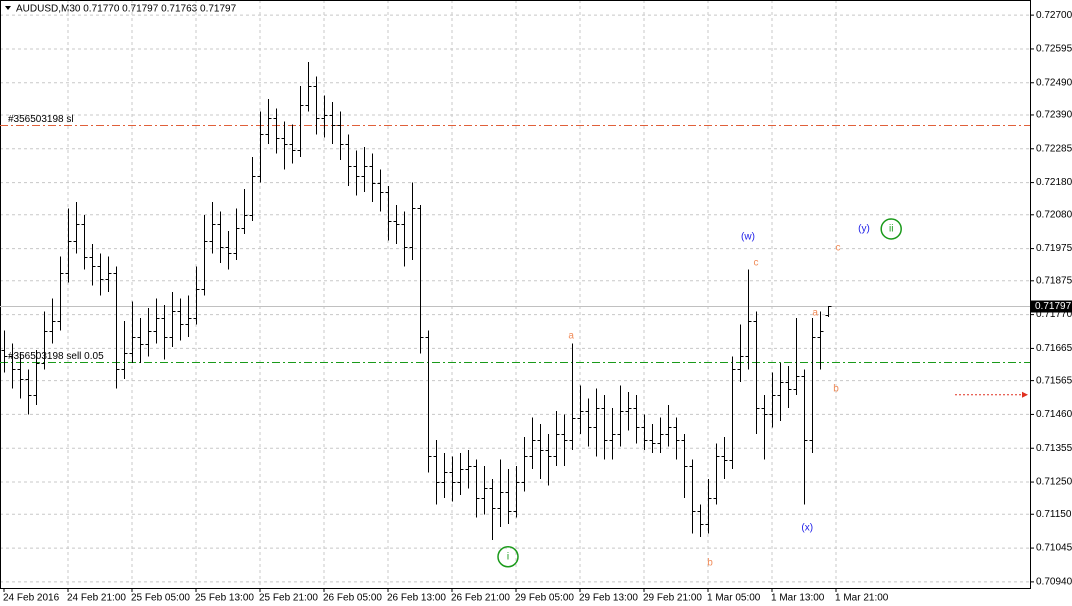 This screenshot has width=1072, height=606. Describe the element at coordinates (1054, 314) in the screenshot. I see `y-tick-label: 0.71770` at that location.